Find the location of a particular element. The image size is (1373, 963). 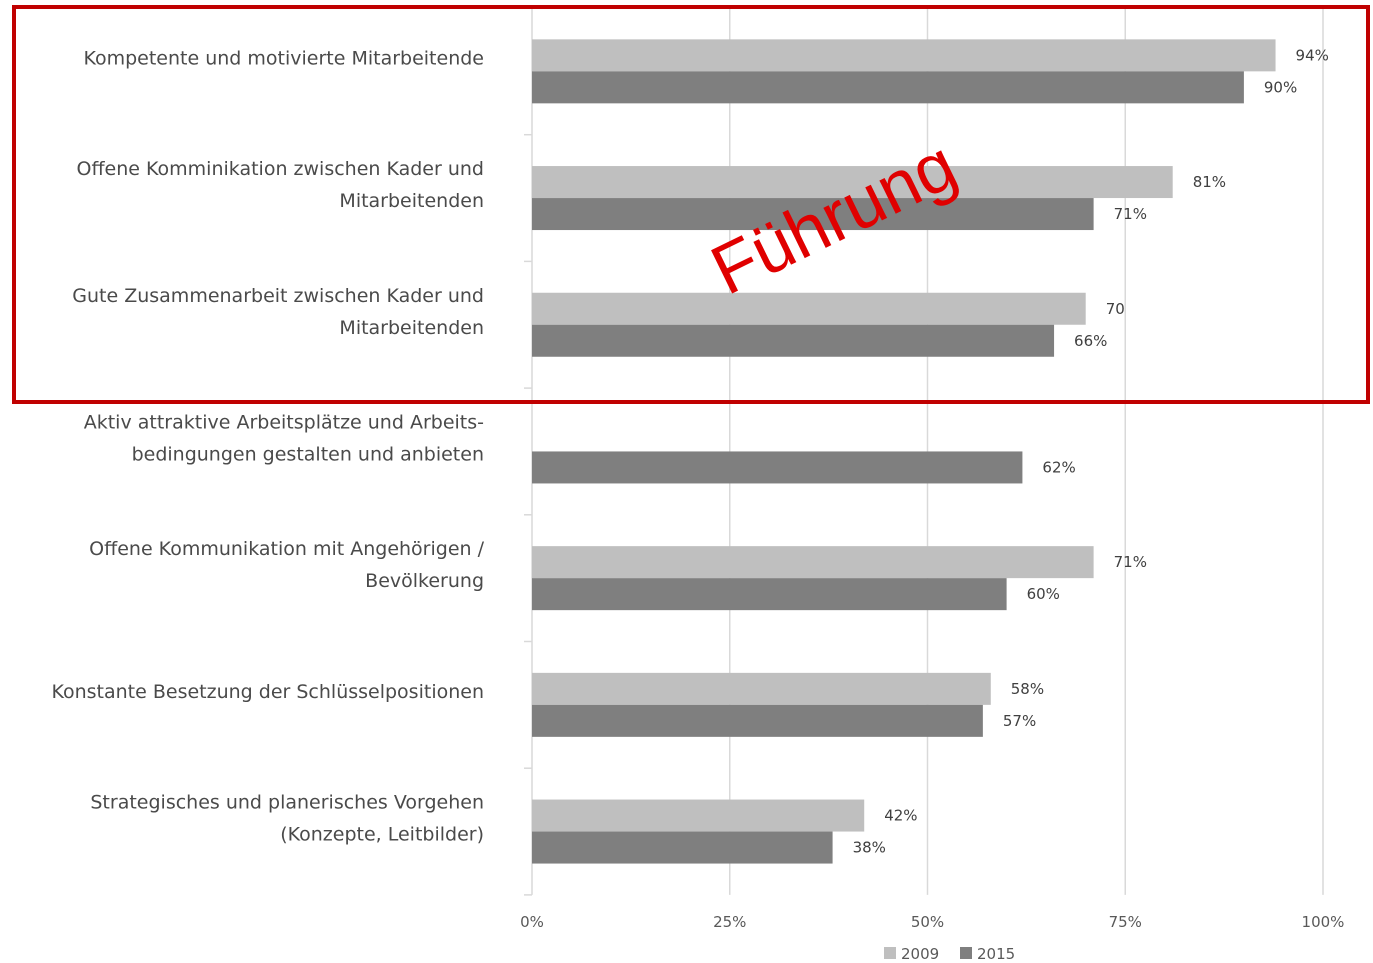

category-label: Offene Kommunikation mit Angehörigen / is located at coordinates (286, 549).